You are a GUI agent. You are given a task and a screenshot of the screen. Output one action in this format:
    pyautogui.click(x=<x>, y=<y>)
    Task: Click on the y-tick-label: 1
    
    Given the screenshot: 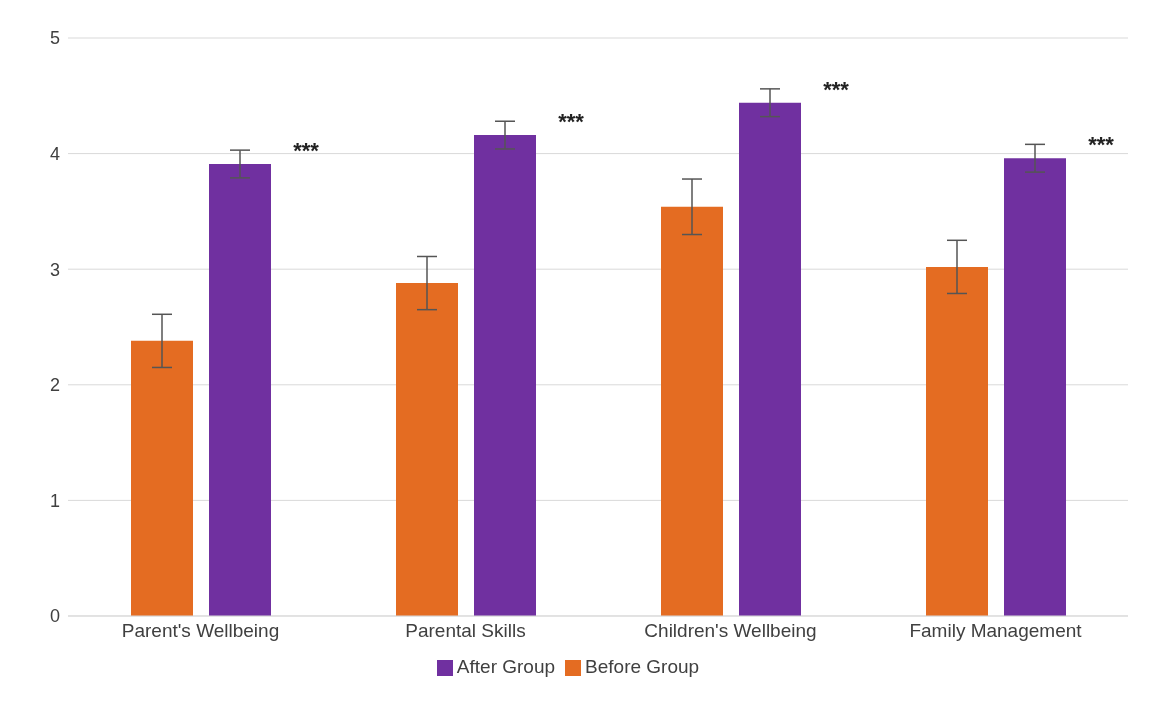 What is the action you would take?
    pyautogui.click(x=54, y=500)
    